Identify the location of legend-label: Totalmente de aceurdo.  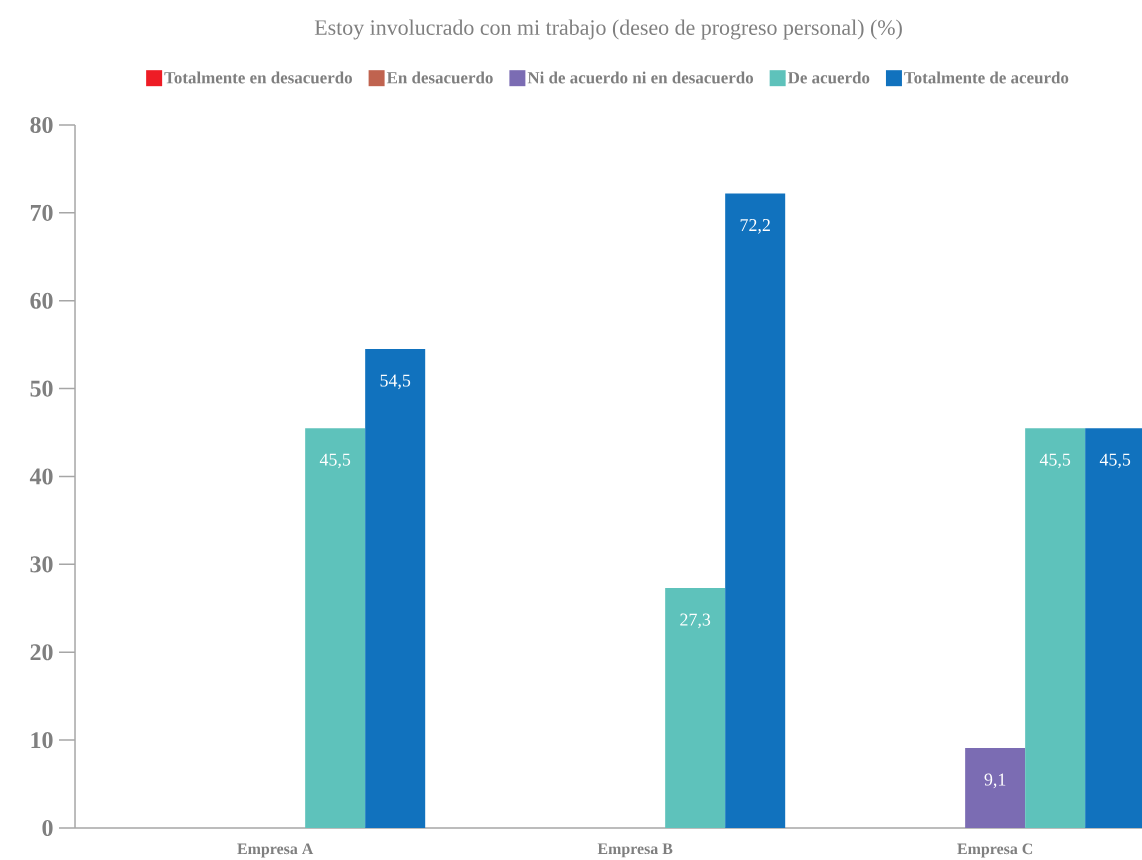
(986, 77).